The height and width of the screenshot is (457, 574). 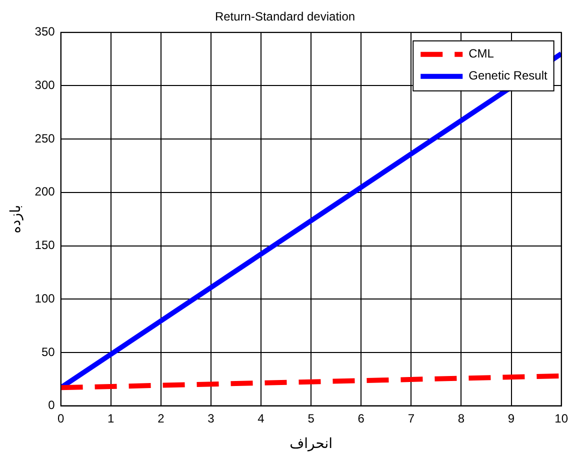 What do you see at coordinates (45, 138) in the screenshot?
I see `y-tick-label: 250` at bounding box center [45, 138].